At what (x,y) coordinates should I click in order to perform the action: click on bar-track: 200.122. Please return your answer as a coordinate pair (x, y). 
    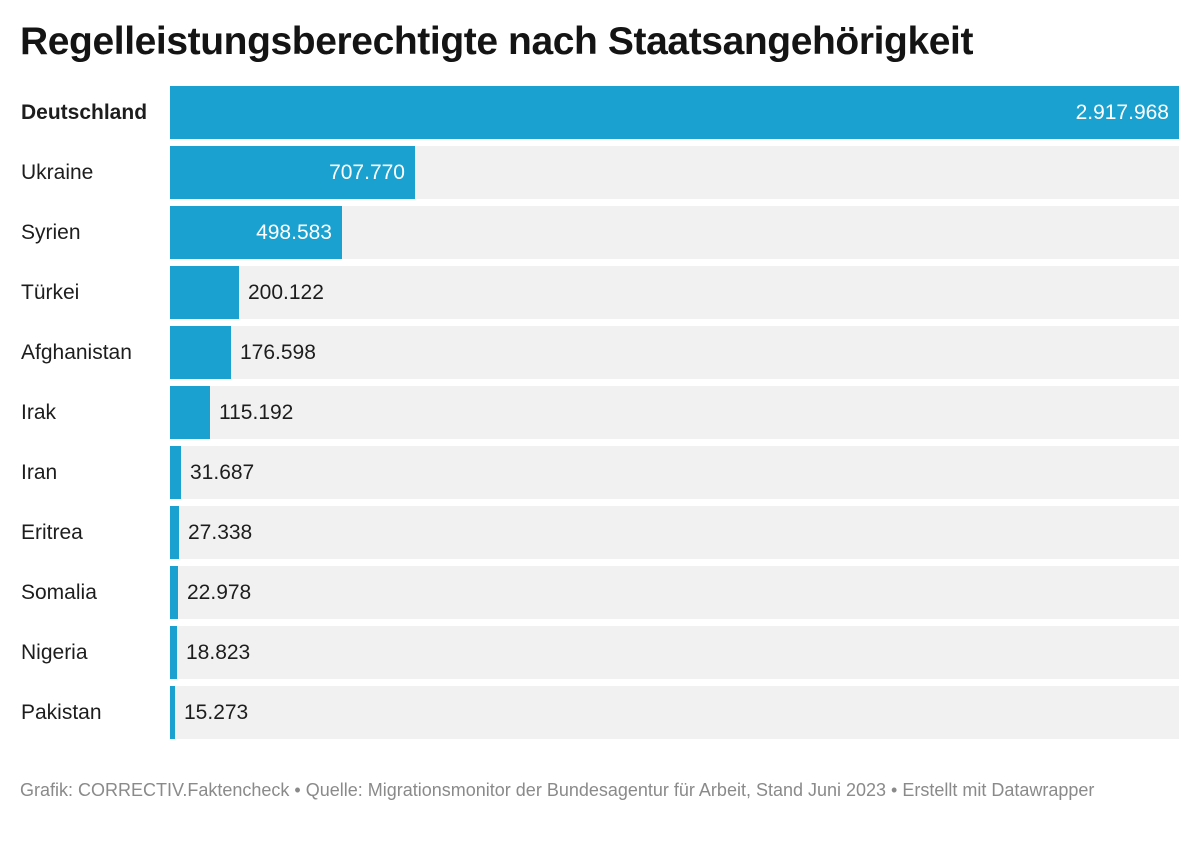
    Looking at the image, I should click on (674, 292).